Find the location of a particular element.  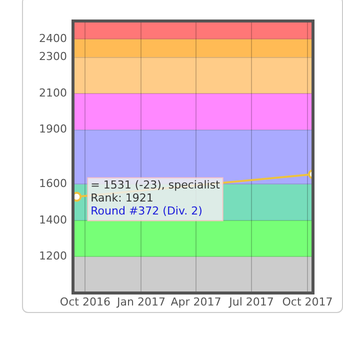

y-tick-label: 2100 is located at coordinates (53, 93).